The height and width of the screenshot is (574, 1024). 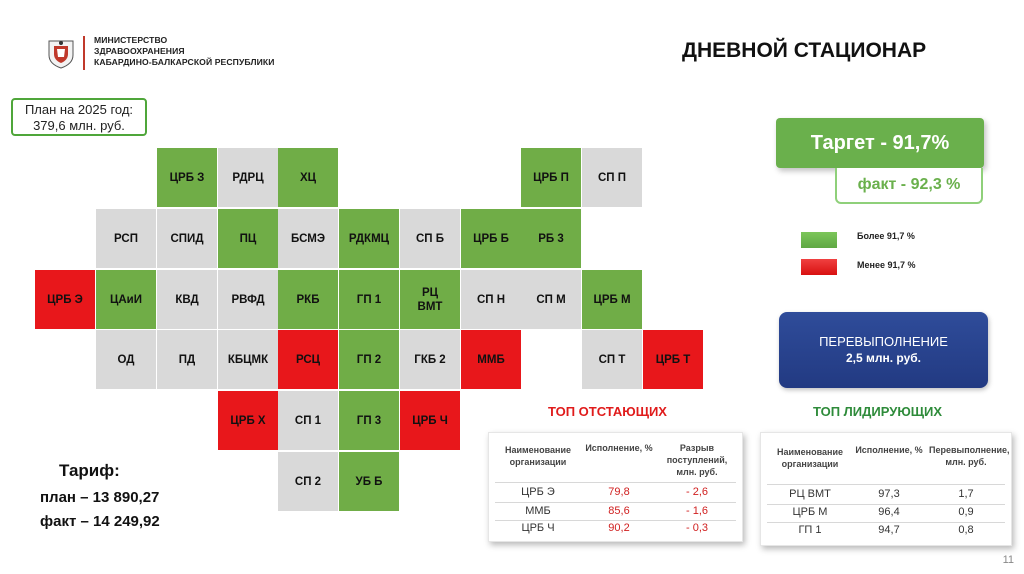 What do you see at coordinates (889, 530) in the screenshot?
I see `table-cell: 94,7` at bounding box center [889, 530].